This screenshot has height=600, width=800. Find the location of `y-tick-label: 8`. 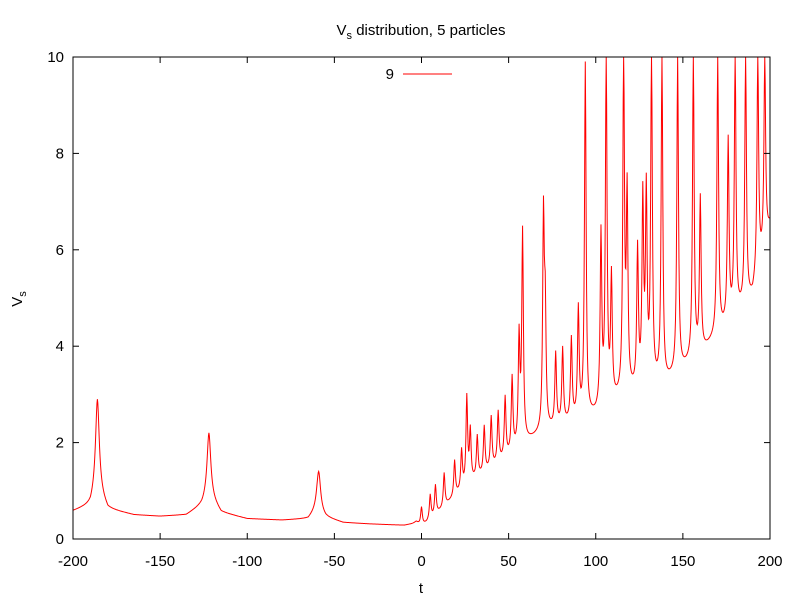

y-tick-label: 8 is located at coordinates (60, 153).